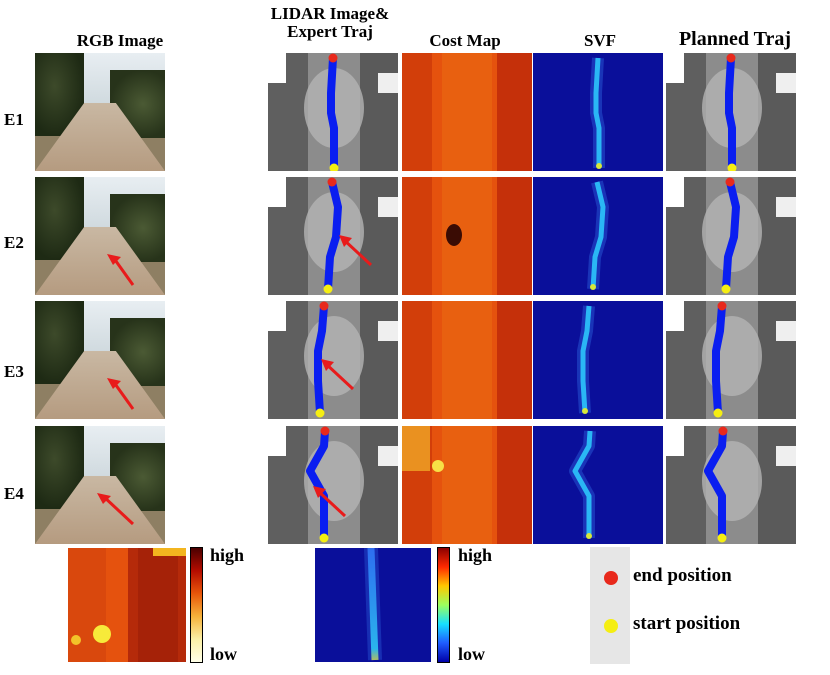 The image size is (830, 675). What do you see at coordinates (373, 605) in the screenshot?
I see `svf-sample` at bounding box center [373, 605].